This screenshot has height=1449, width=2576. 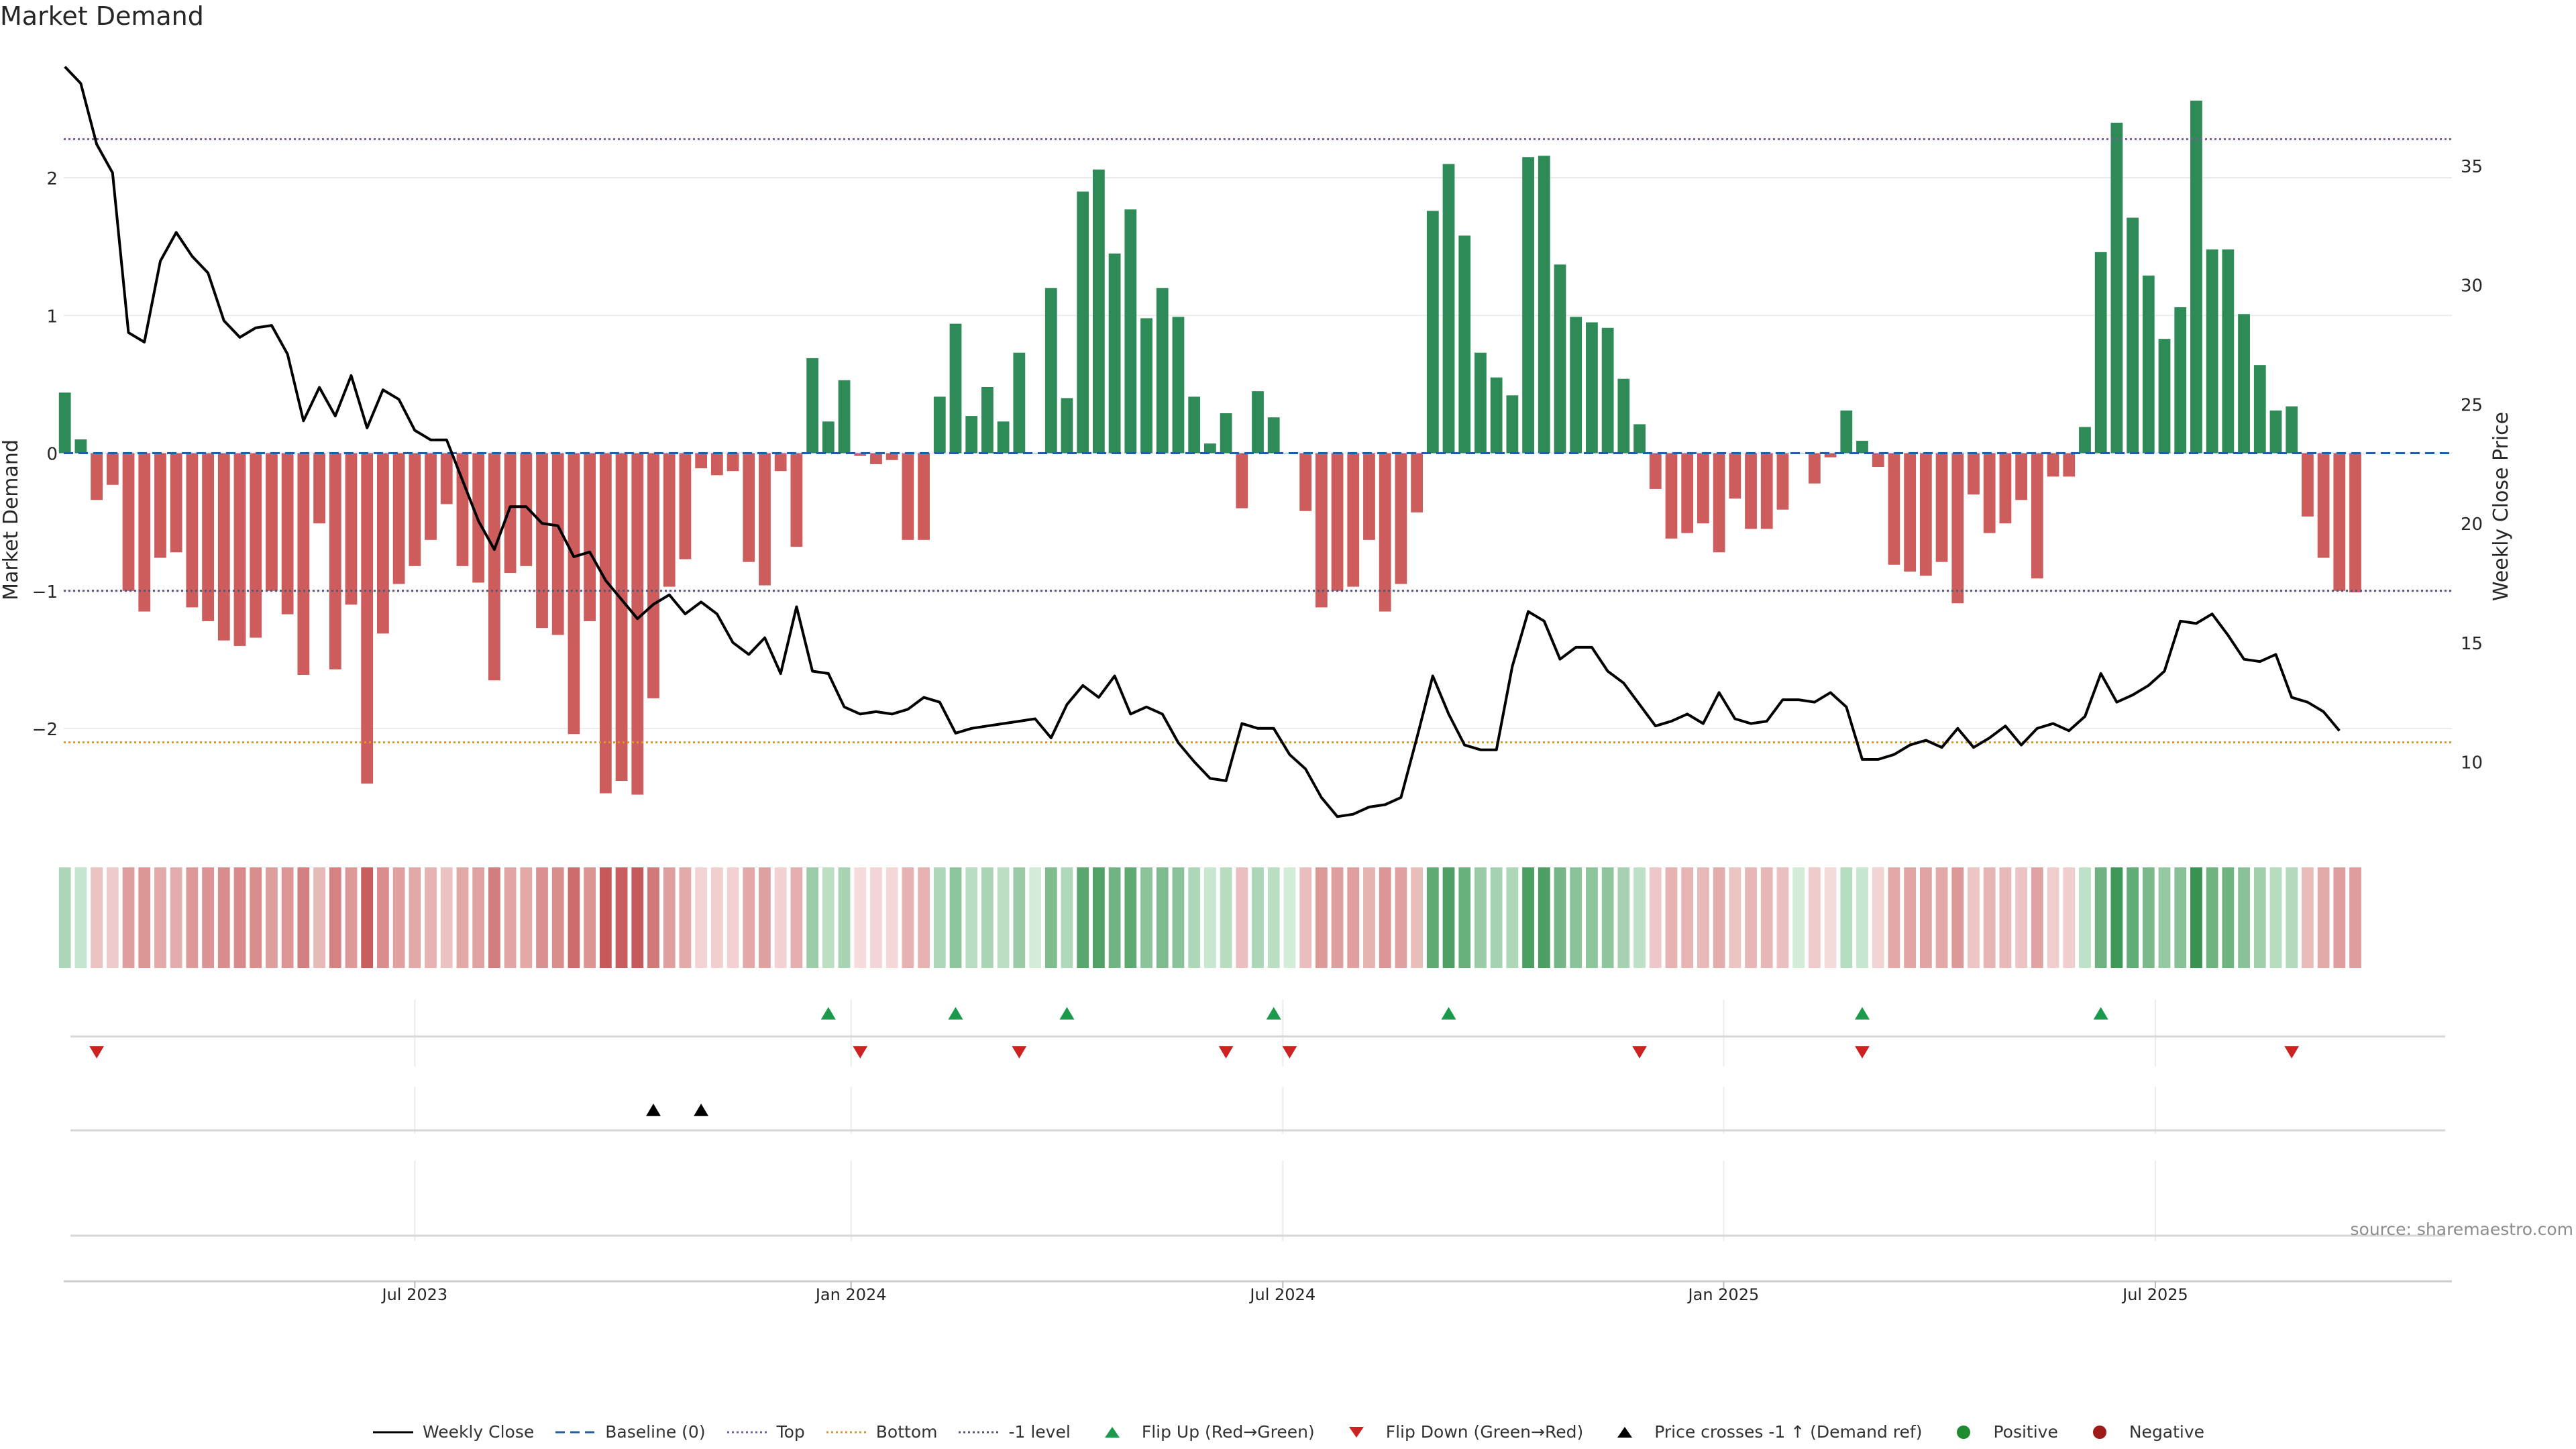 I want to click on y-axis-label: Market Demand, so click(x=11, y=519).